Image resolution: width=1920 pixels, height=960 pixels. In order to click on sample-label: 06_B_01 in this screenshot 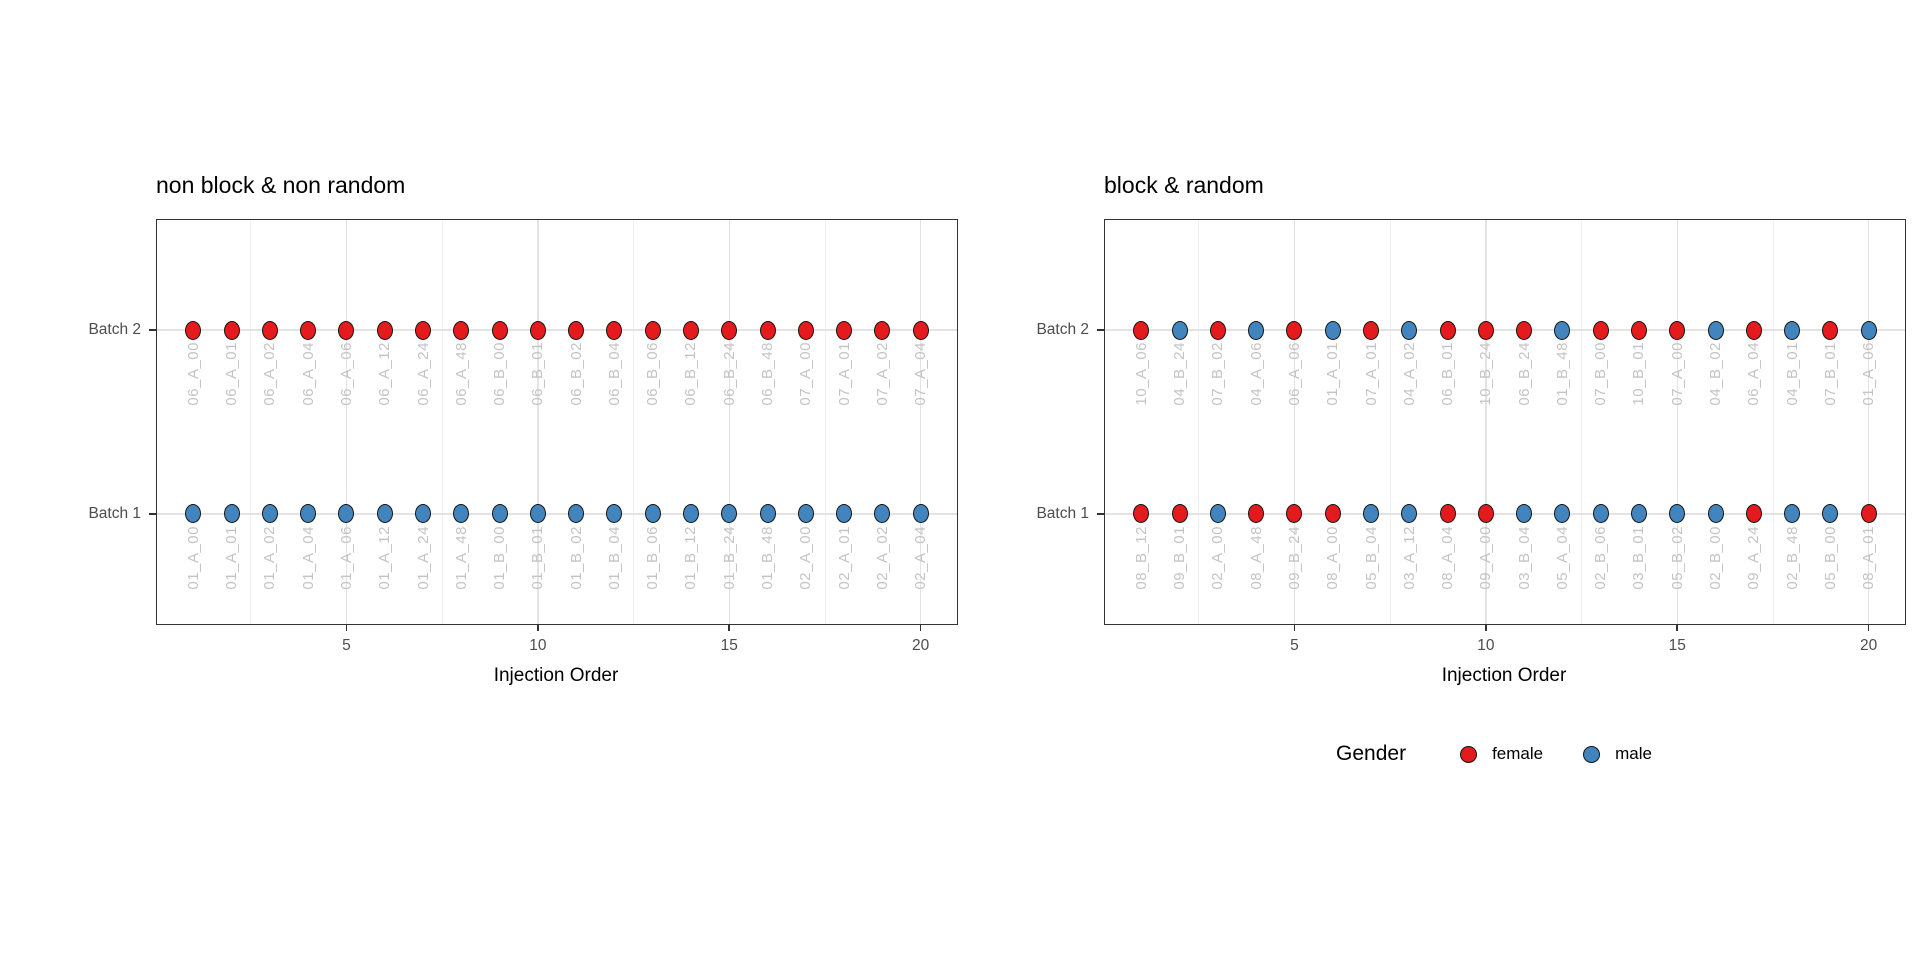, I will do `click(1448, 374)`.